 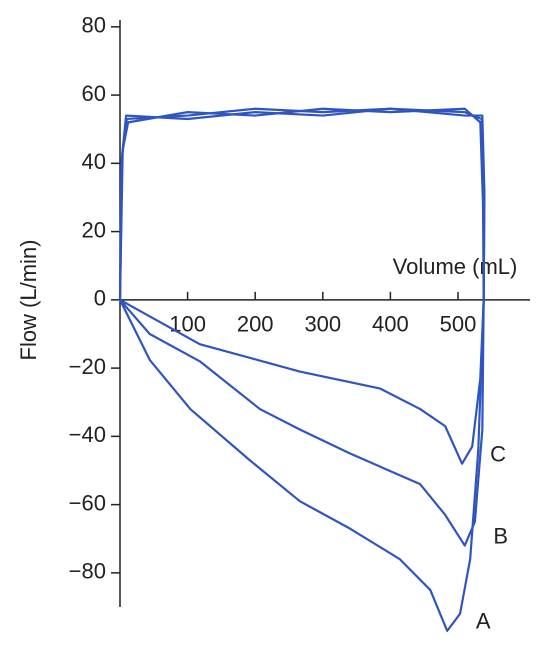 What do you see at coordinates (458, 324) in the screenshot?
I see `x-tick-label: 500` at bounding box center [458, 324].